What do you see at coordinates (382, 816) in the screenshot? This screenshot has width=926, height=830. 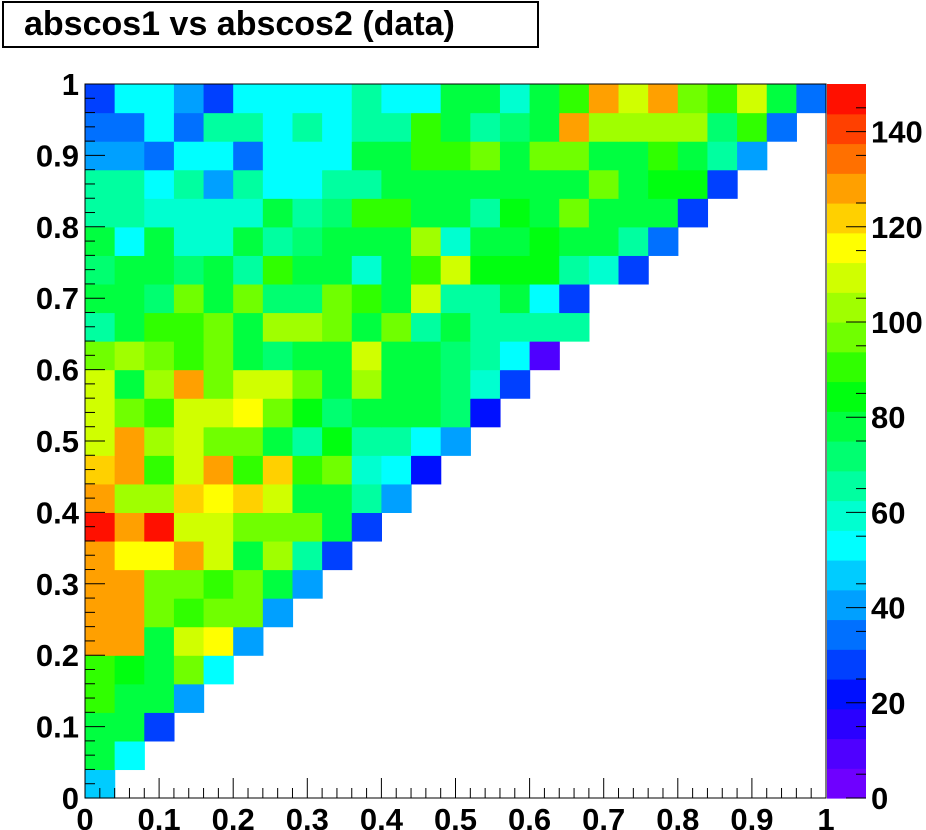 I see `x-tick-label: 0.4` at bounding box center [382, 816].